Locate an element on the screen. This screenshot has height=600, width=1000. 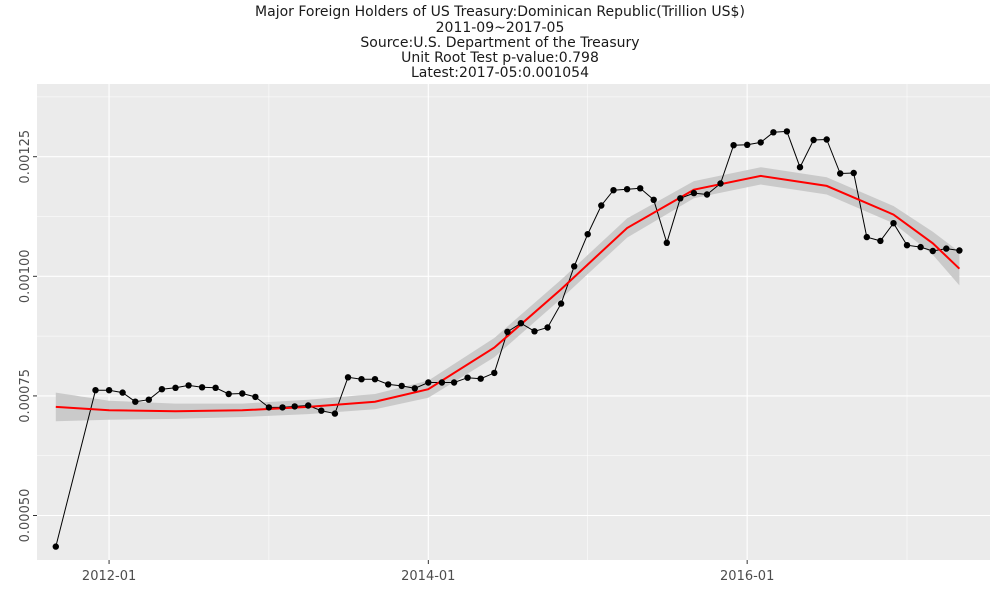
x-tick-label: 2014-01 is located at coordinates (428, 576).